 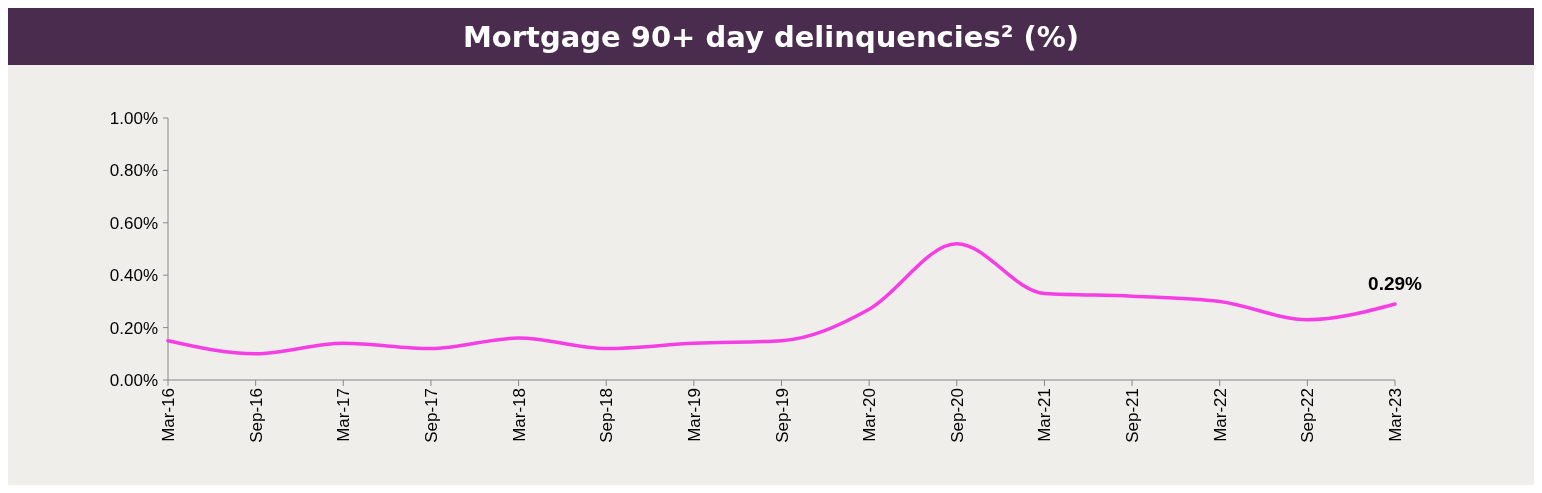 I want to click on y-tick-label: 0.60%, so click(x=133, y=223).